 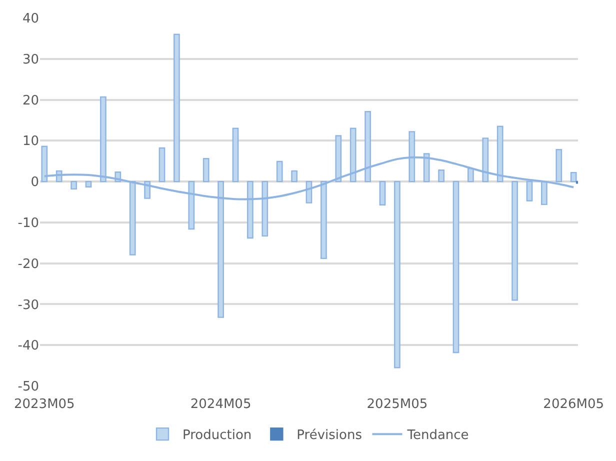 I want to click on legend-label: Production, so click(x=217, y=436).